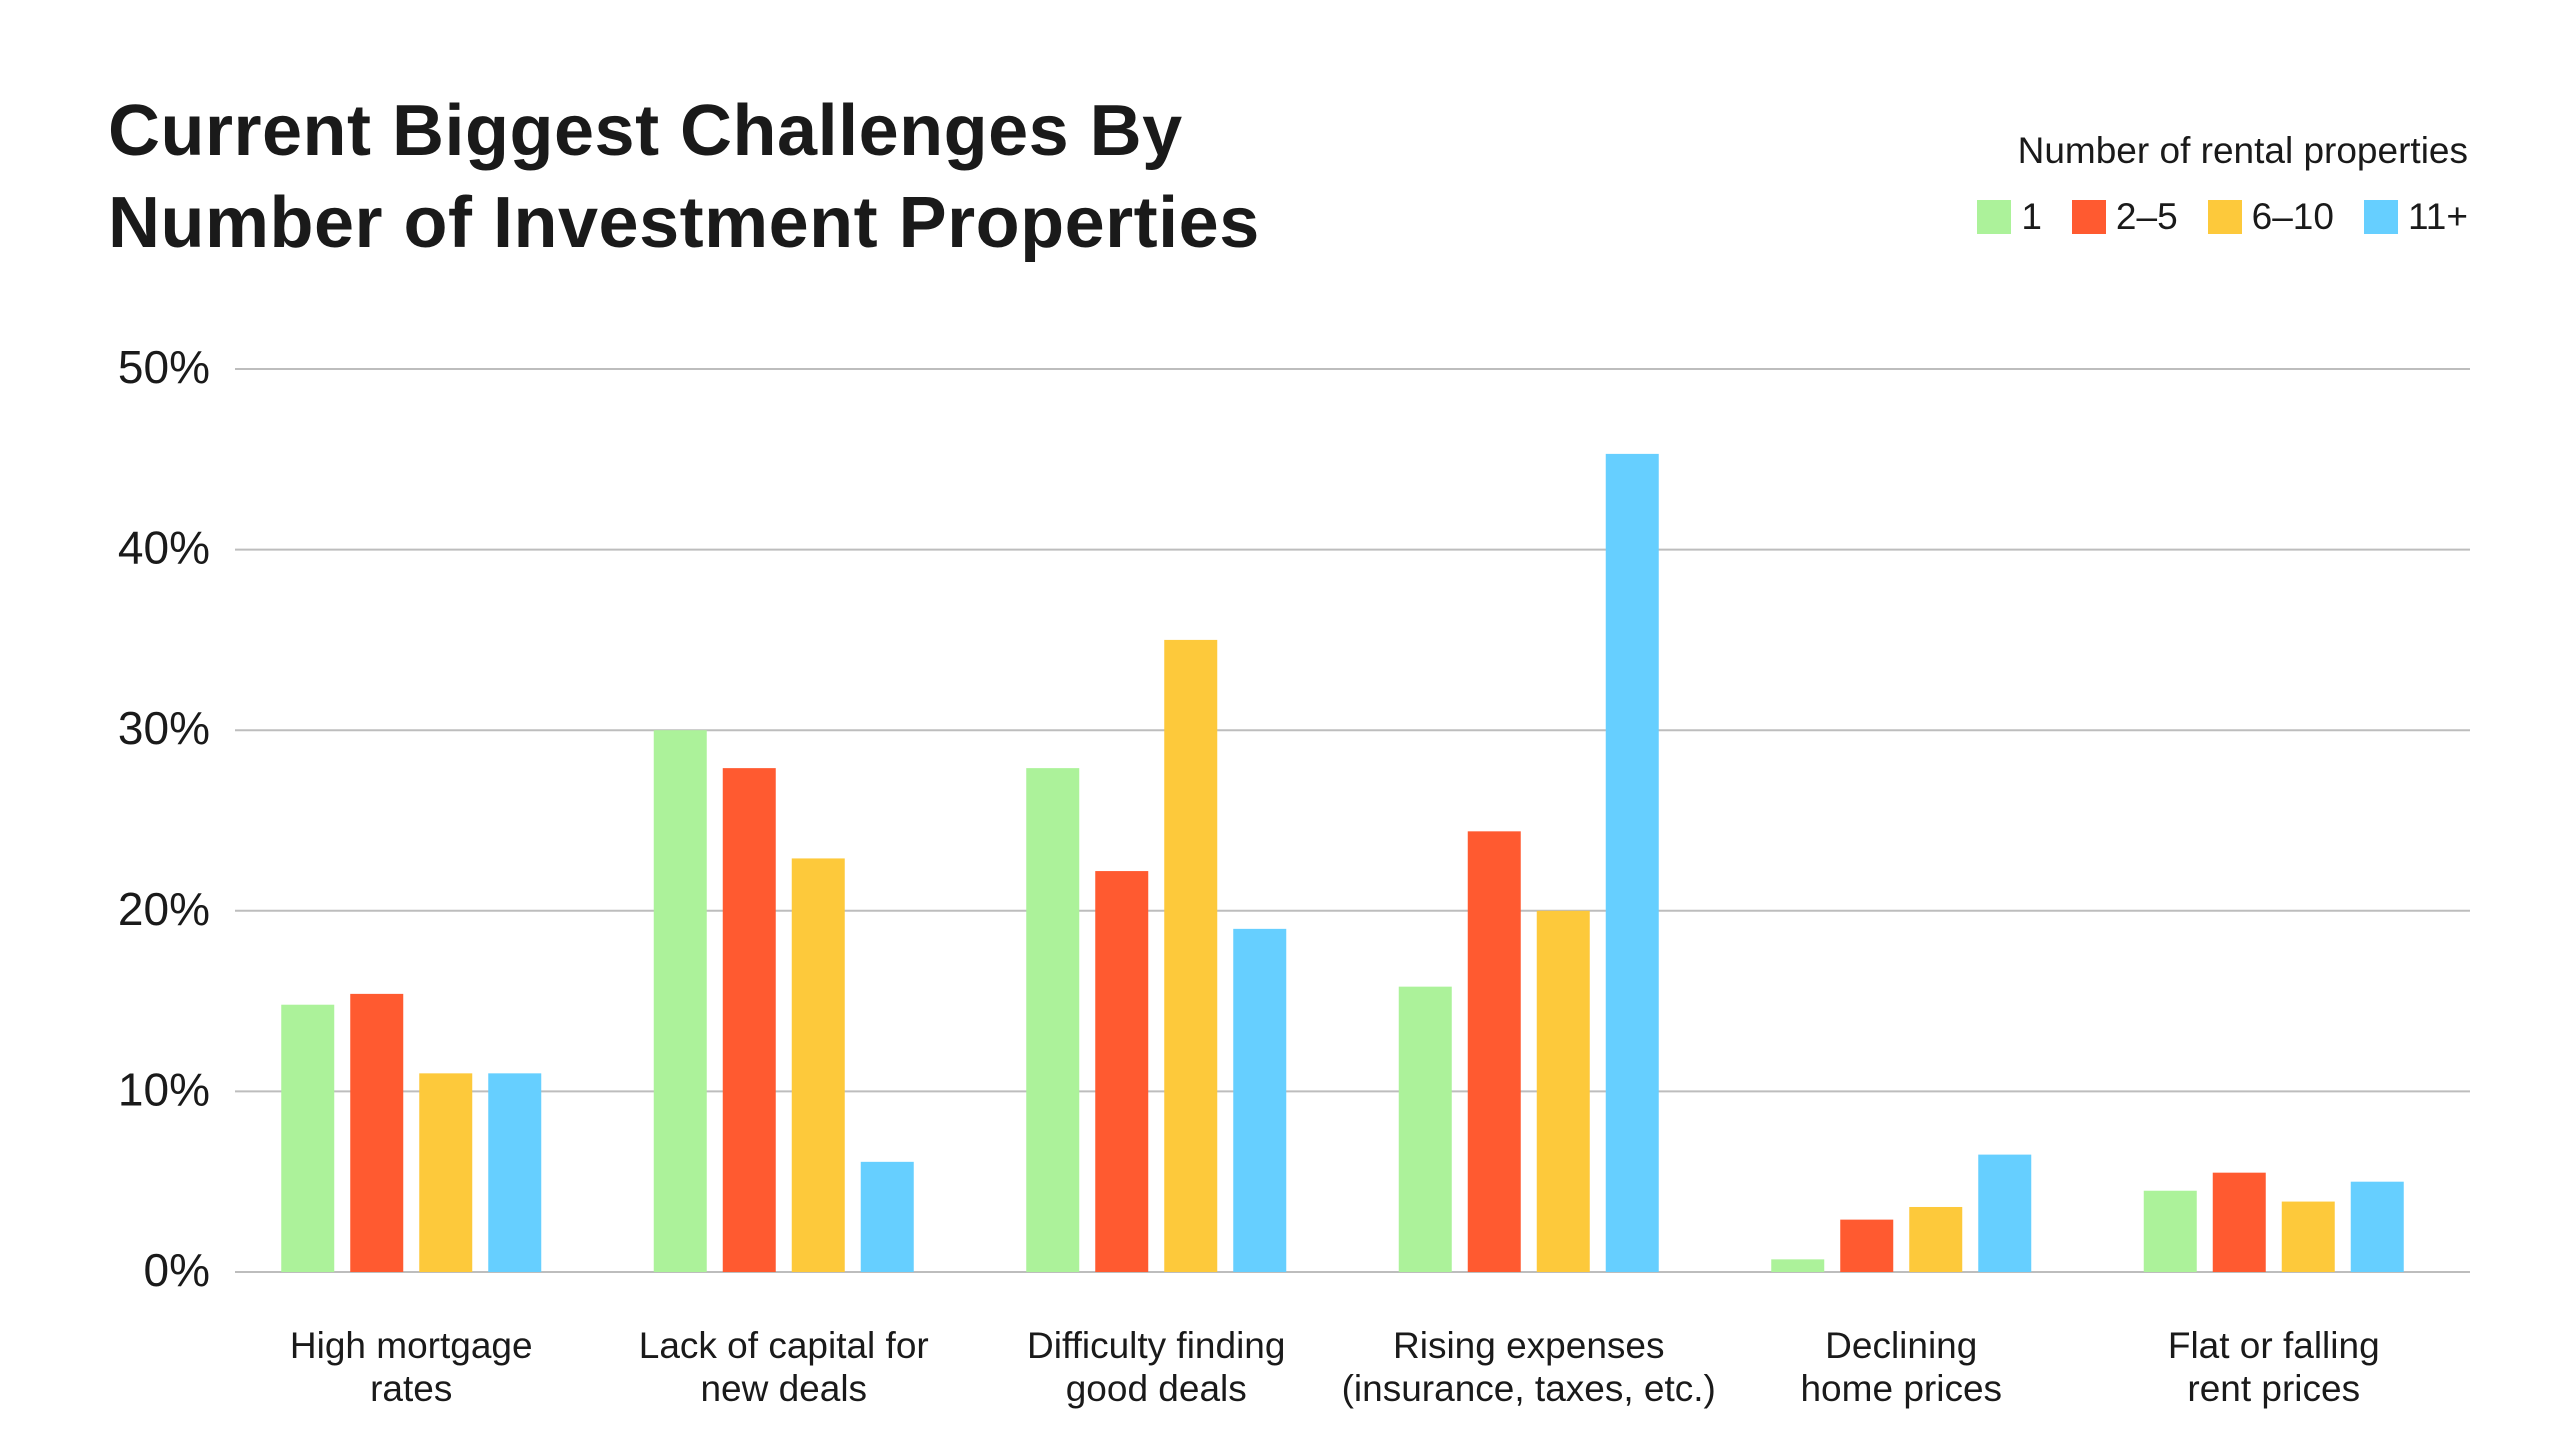 The width and height of the screenshot is (2560, 1440). I want to click on legend: Number of rental properties 1 2–5 6–10 11+, so click(2222, 184).